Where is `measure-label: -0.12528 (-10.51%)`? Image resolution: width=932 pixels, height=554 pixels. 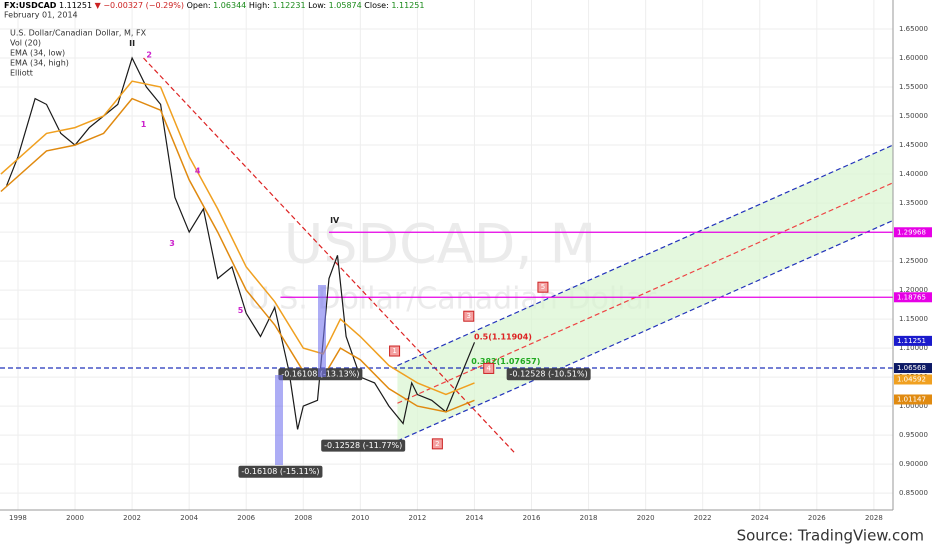 measure-label: -0.12528 (-10.51%) is located at coordinates (549, 374).